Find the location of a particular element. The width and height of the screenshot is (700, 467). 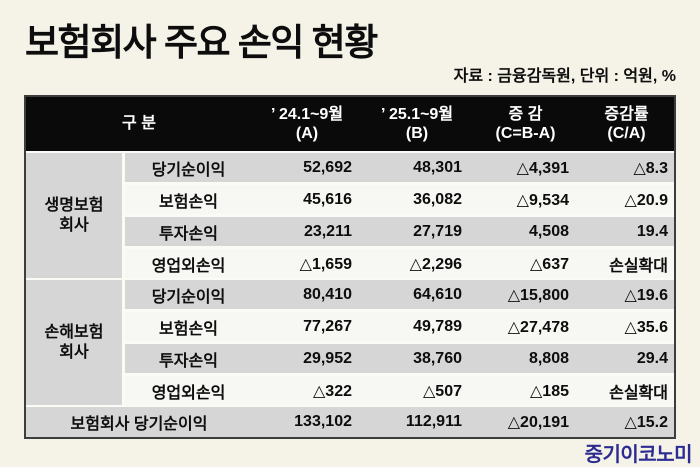

table-total-row: 보험회사 당기순이익 133,102 112,911 △20,191 △15.2 is located at coordinates (350, 422).